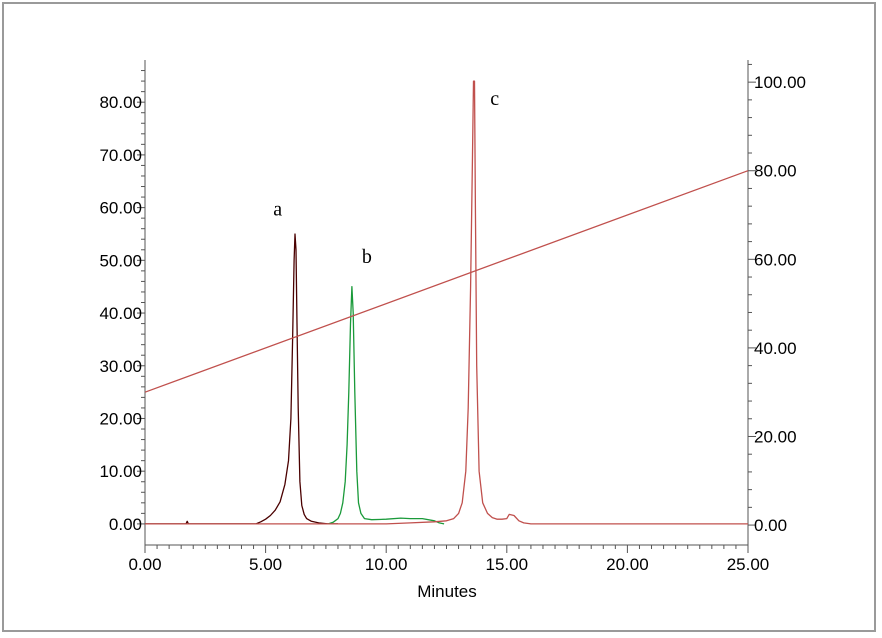 Image resolution: width=882 pixels, height=638 pixels. I want to click on y-right-tick-label: 0.00, so click(770, 525).